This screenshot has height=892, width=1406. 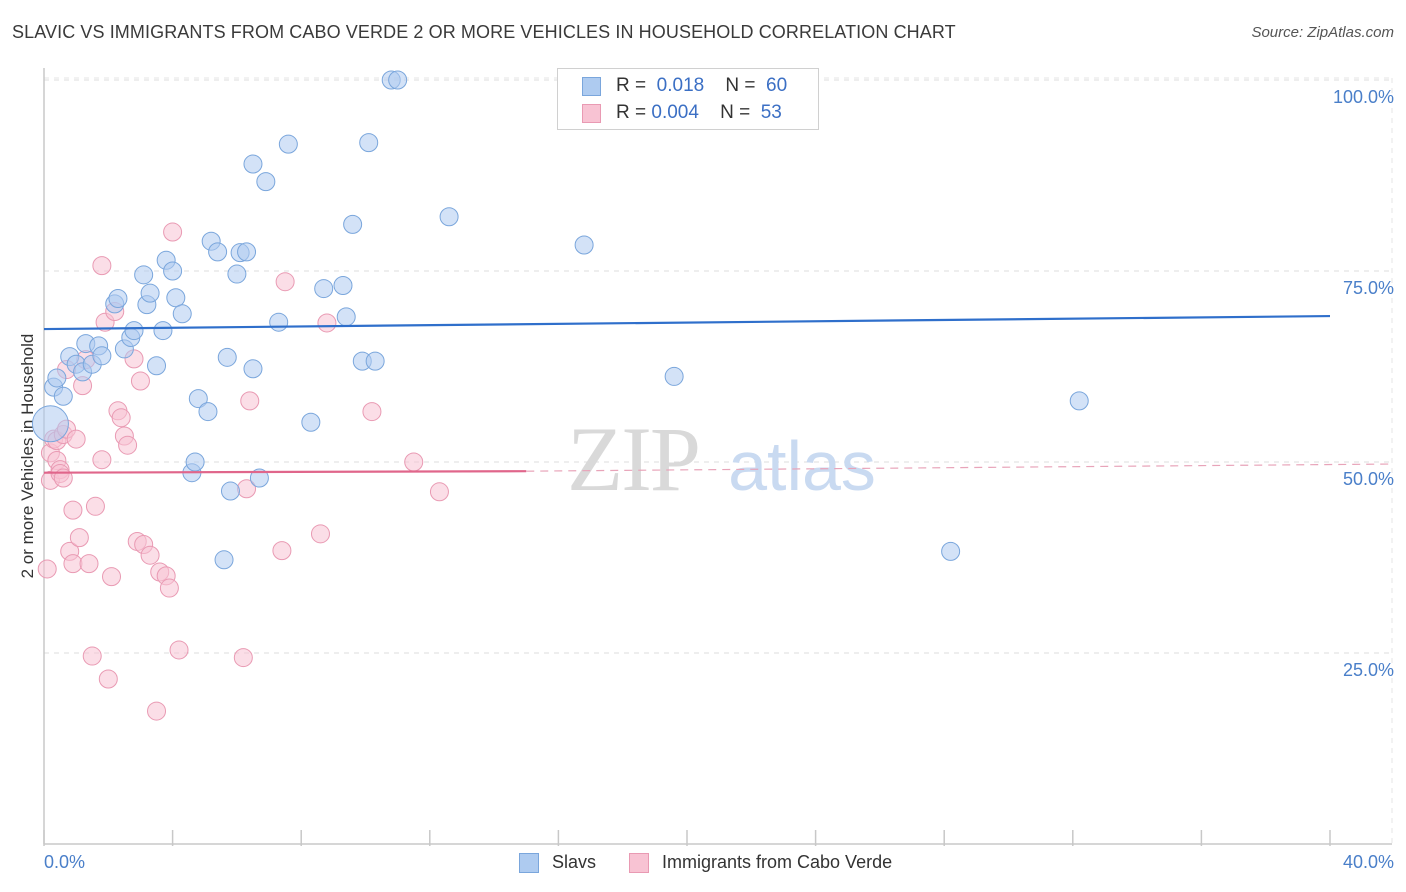 What do you see at coordinates (285, 472) in the screenshot?
I see `cabo-trend-line` at bounding box center [285, 472].